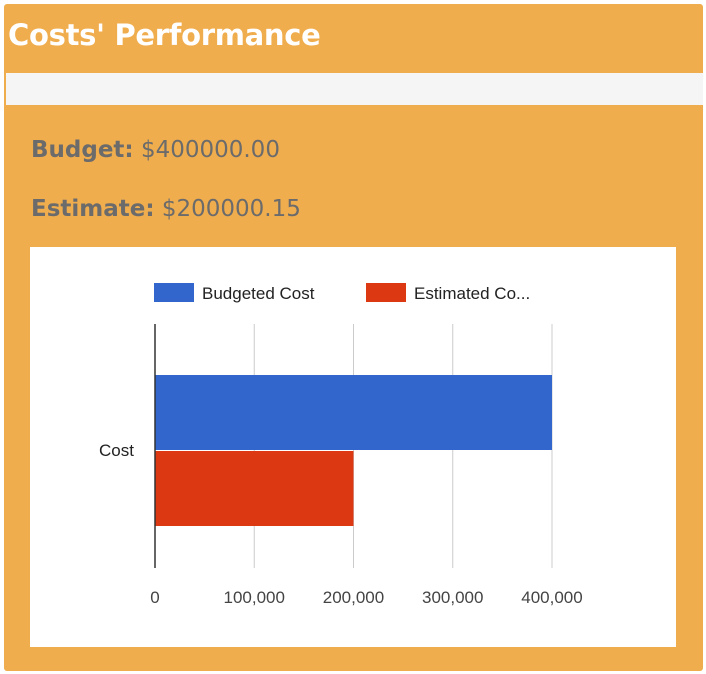 This screenshot has width=706, height=674. I want to click on panel-title: Costs' Performance, so click(164, 35).